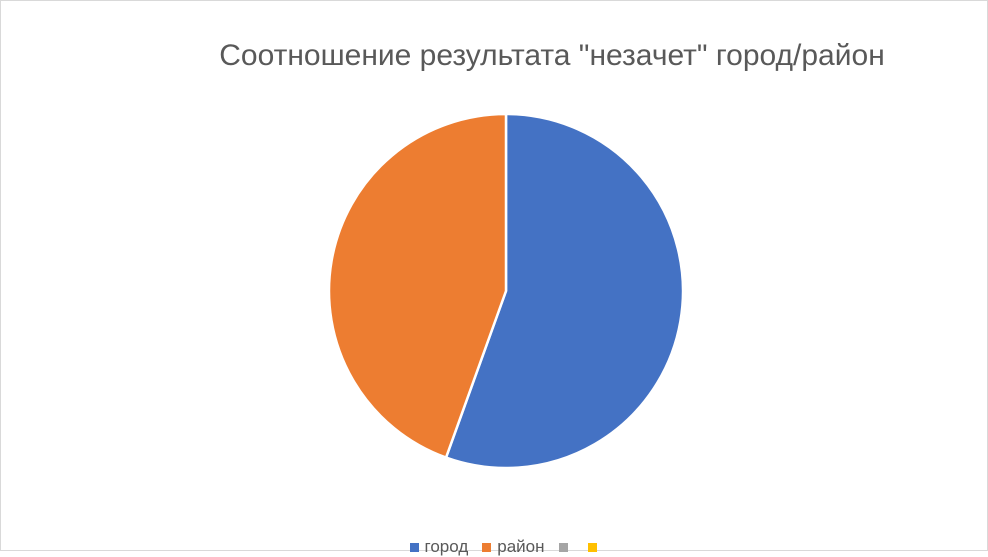 The image size is (988, 557). I want to click on legend-label-raion: район, so click(521, 546).